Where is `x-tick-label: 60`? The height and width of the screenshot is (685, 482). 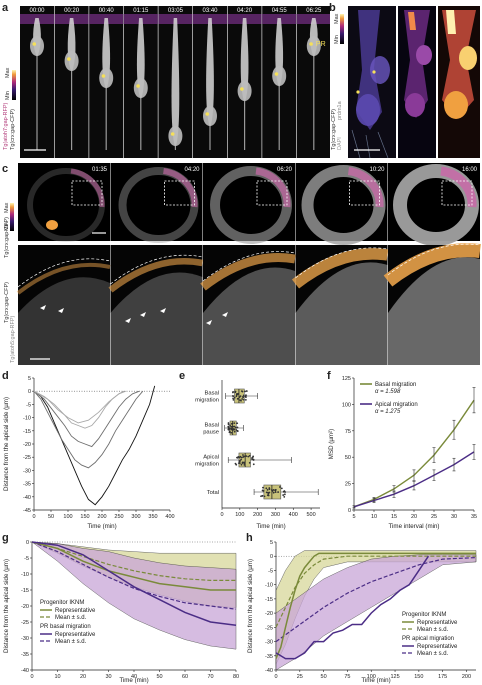
x-tick-label: 60 is located at coordinates (185, 677).